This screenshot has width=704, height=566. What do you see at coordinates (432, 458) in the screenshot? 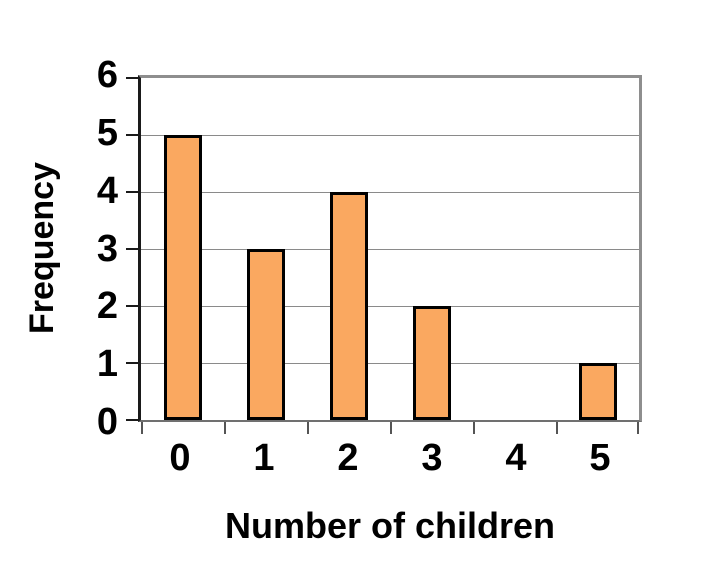
I see `x-tick-label: 3` at bounding box center [432, 458].